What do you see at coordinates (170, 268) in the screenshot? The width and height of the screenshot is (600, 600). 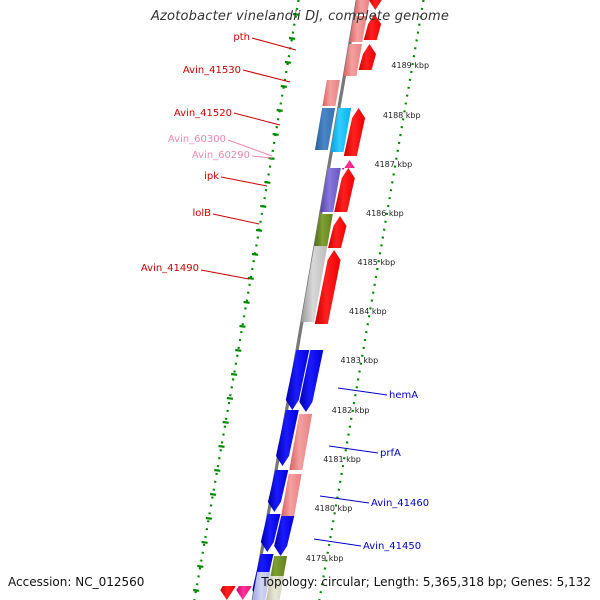 I see `gene-label: Avin_41490` at bounding box center [170, 268].